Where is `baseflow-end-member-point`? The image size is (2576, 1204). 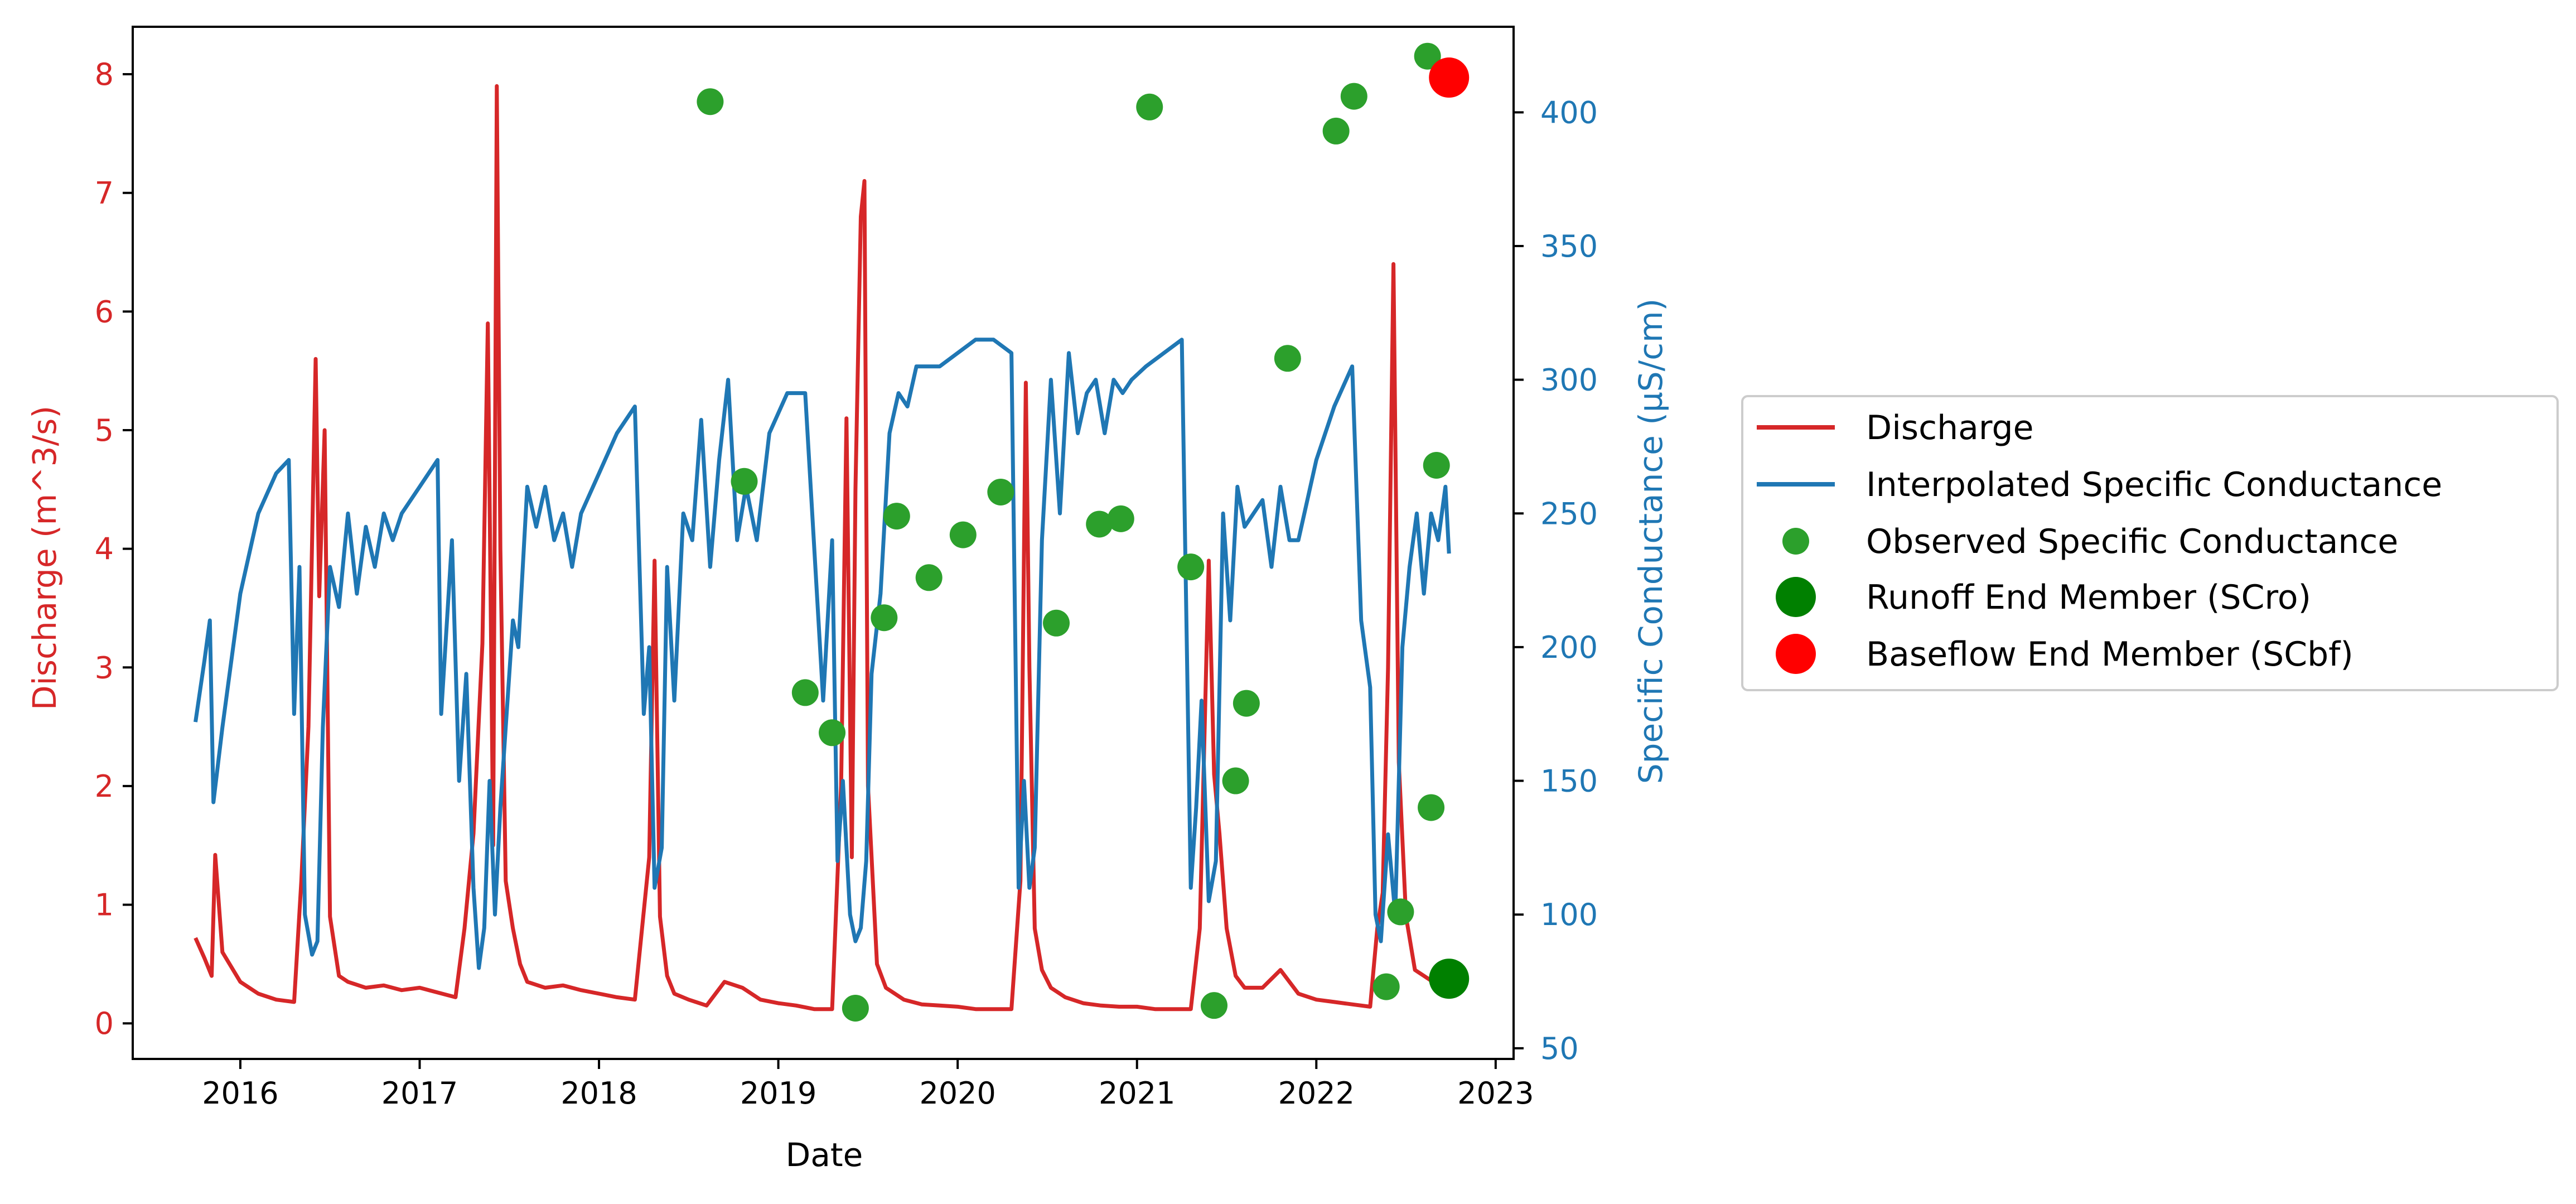
baseflow-end-member-point is located at coordinates (1450, 77).